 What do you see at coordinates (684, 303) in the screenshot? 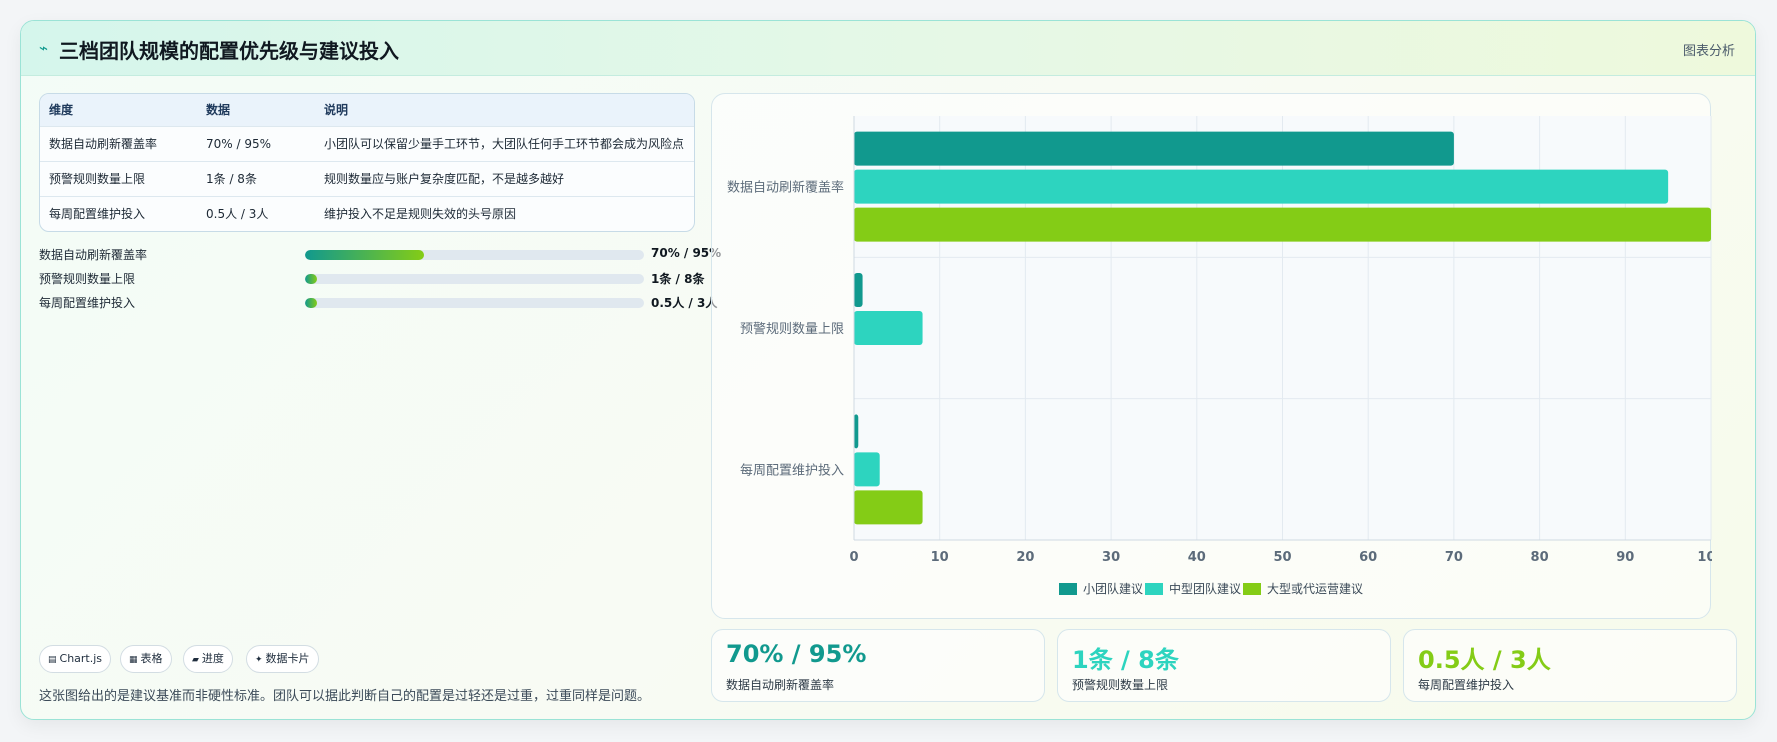
I see `progress-value: 0.5人 / 3人` at bounding box center [684, 303].